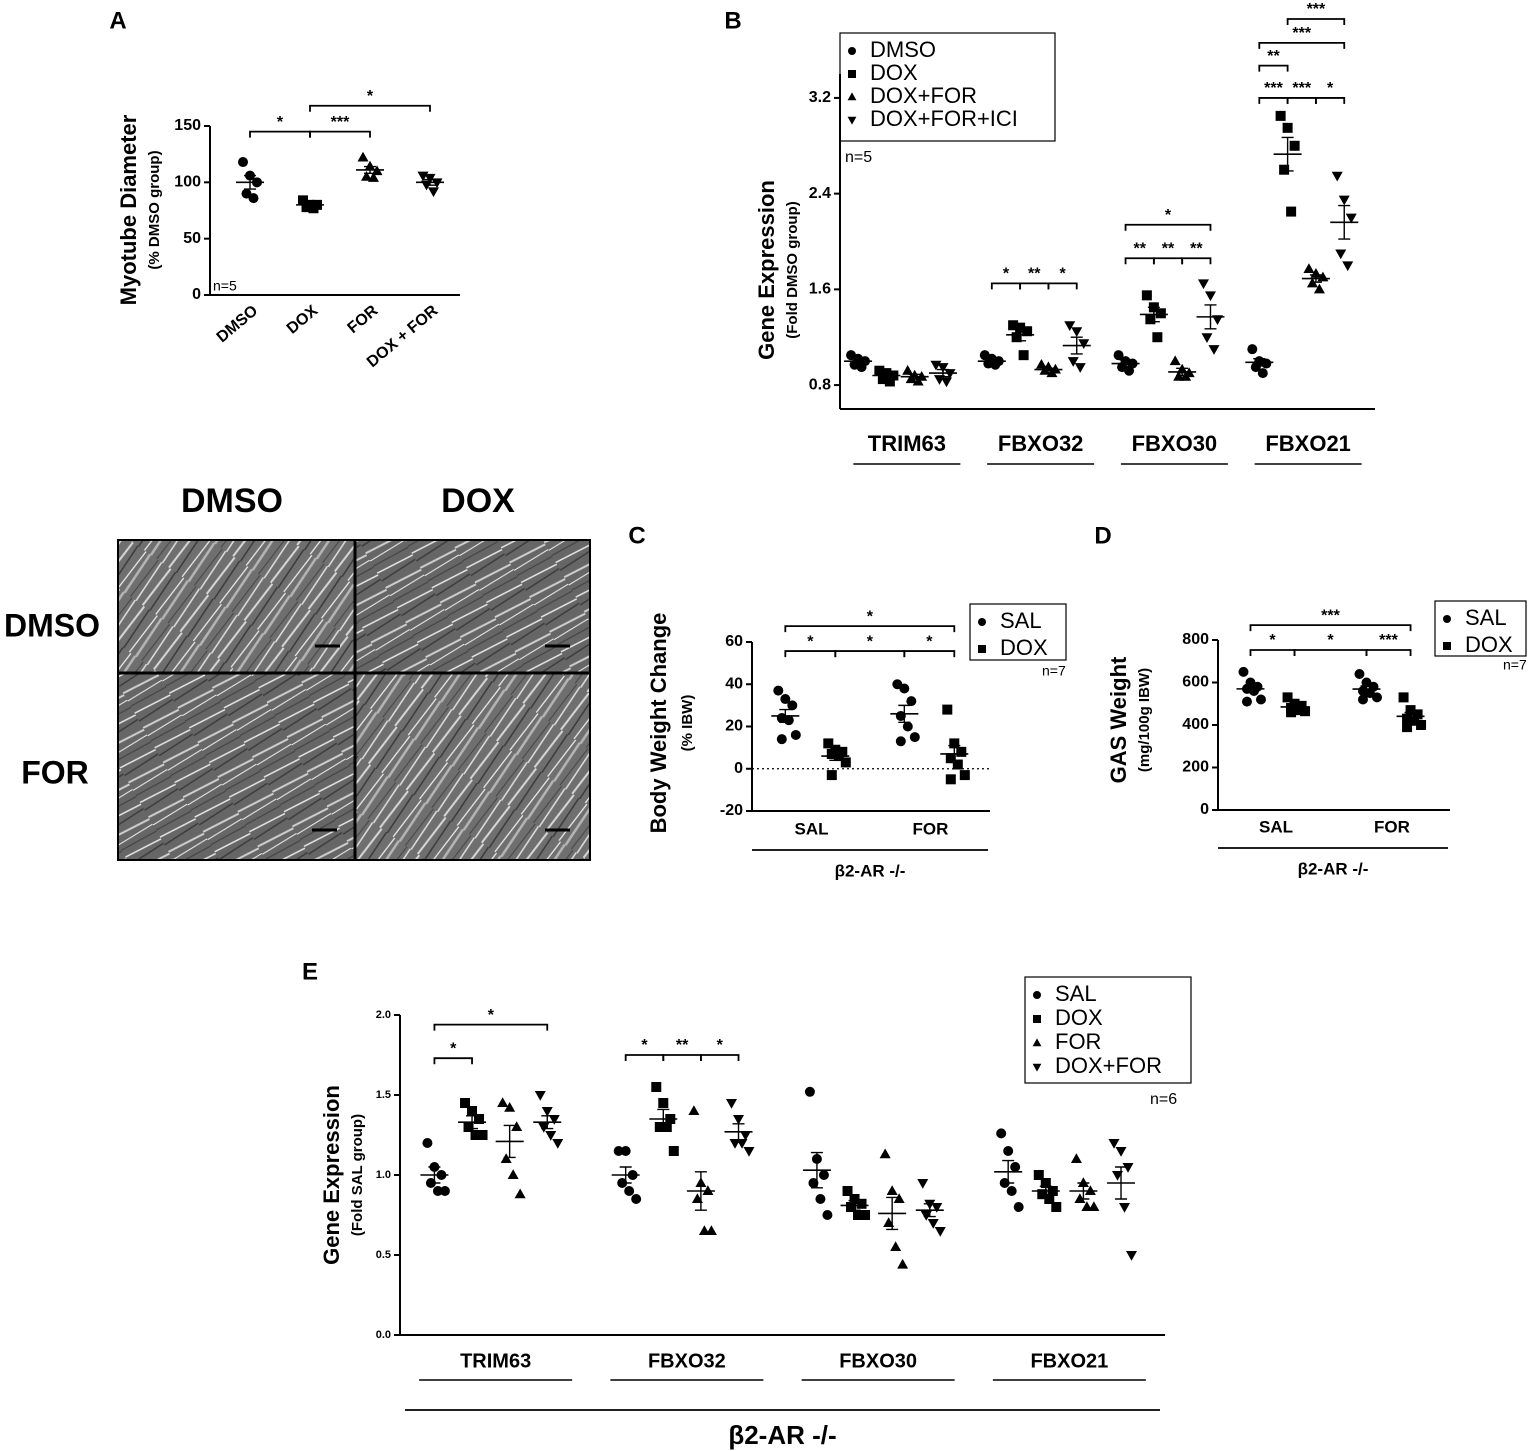  I want to click on y-tick-label: 40, so click(734, 683).